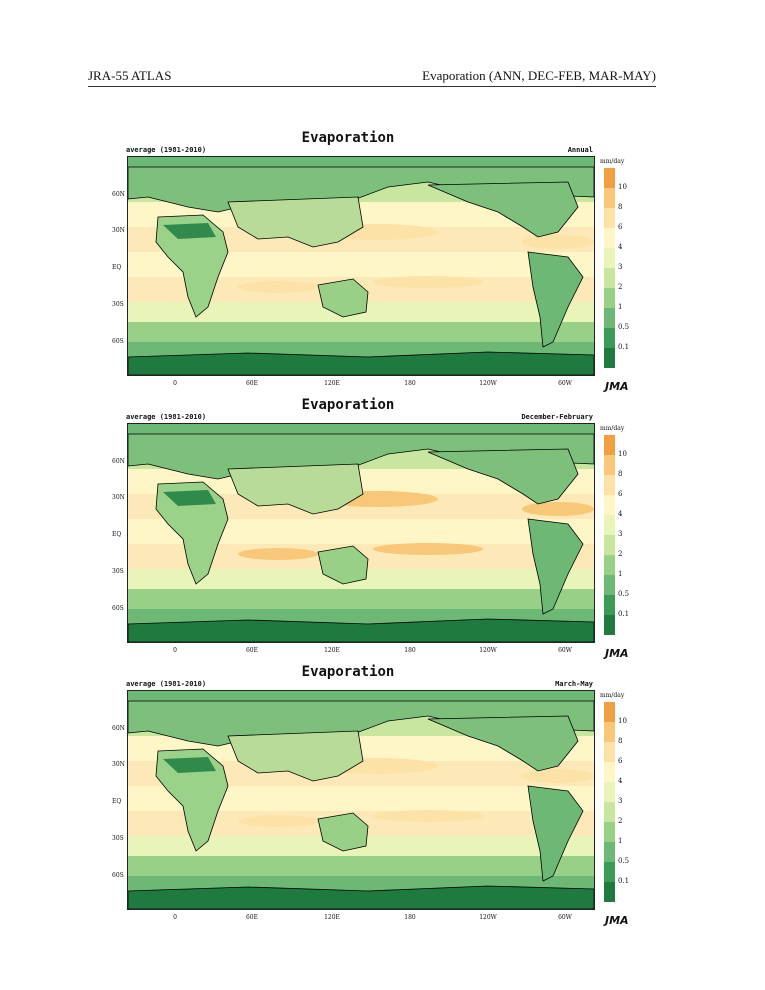 The height and width of the screenshot is (990, 765). I want to click on header-left: JRA-55 ATLAS, so click(130, 75).